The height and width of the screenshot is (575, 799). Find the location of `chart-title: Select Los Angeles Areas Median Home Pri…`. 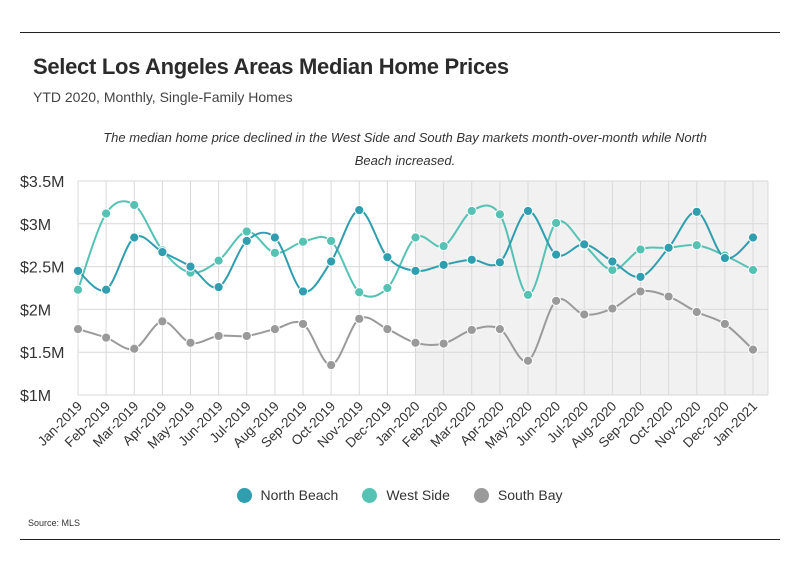

chart-title: Select Los Angeles Areas Median Home Pri… is located at coordinates (271, 66).